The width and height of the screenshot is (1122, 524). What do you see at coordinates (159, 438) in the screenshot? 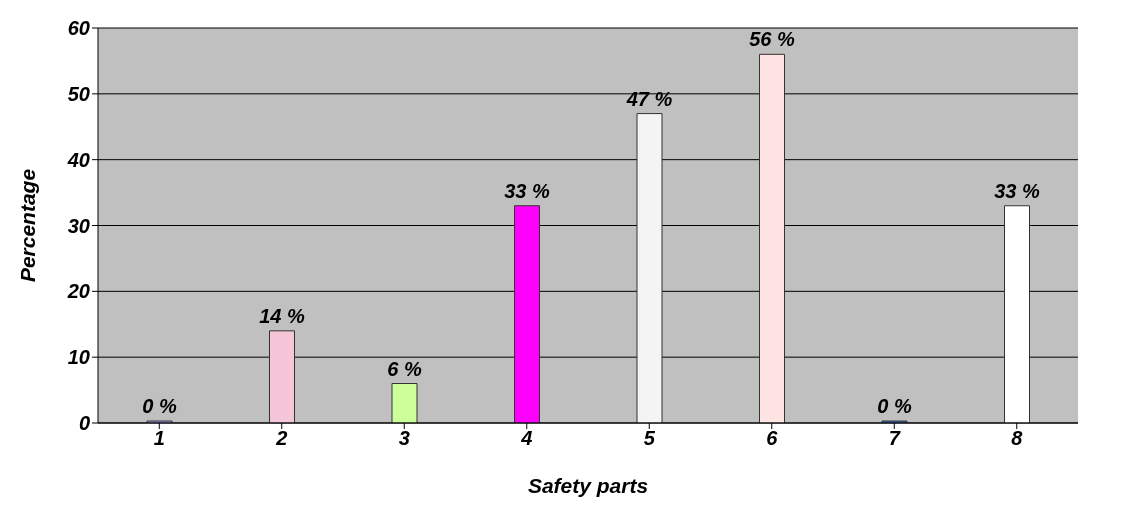
I see `x-tick-label: 1` at bounding box center [159, 438].